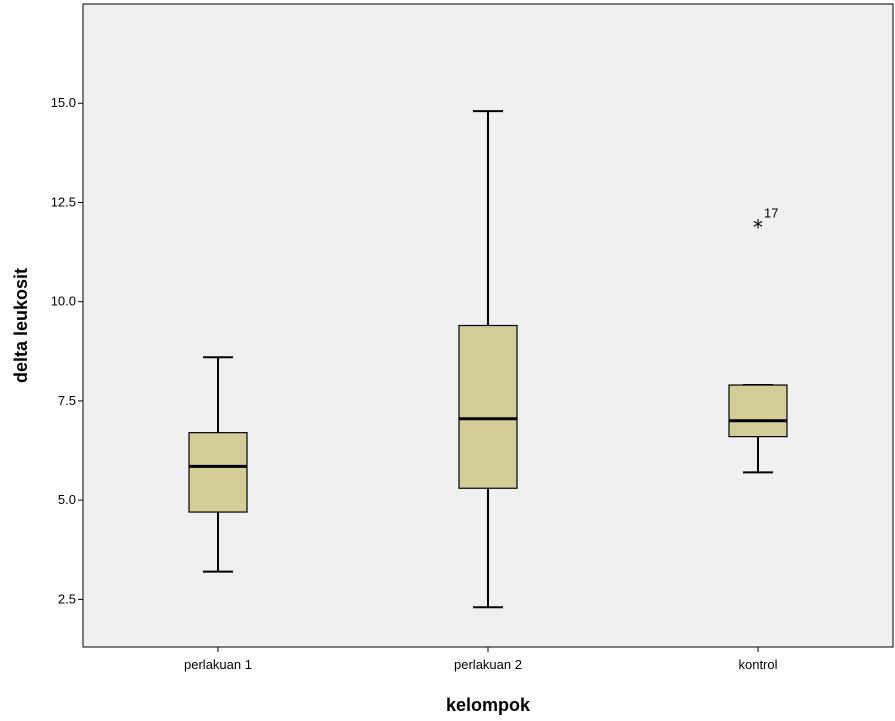 This screenshot has width=895, height=721. What do you see at coordinates (63, 102) in the screenshot?
I see `y-tick-label: 15.0` at bounding box center [63, 102].